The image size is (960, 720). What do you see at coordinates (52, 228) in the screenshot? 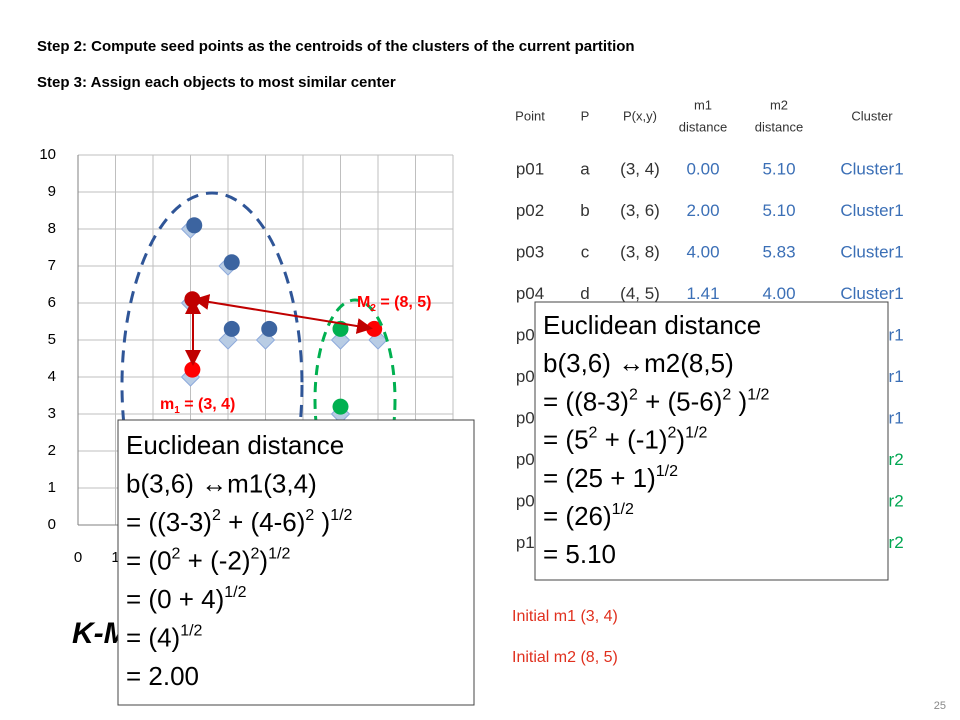
I see `y-tick-label: 8` at bounding box center [52, 228].